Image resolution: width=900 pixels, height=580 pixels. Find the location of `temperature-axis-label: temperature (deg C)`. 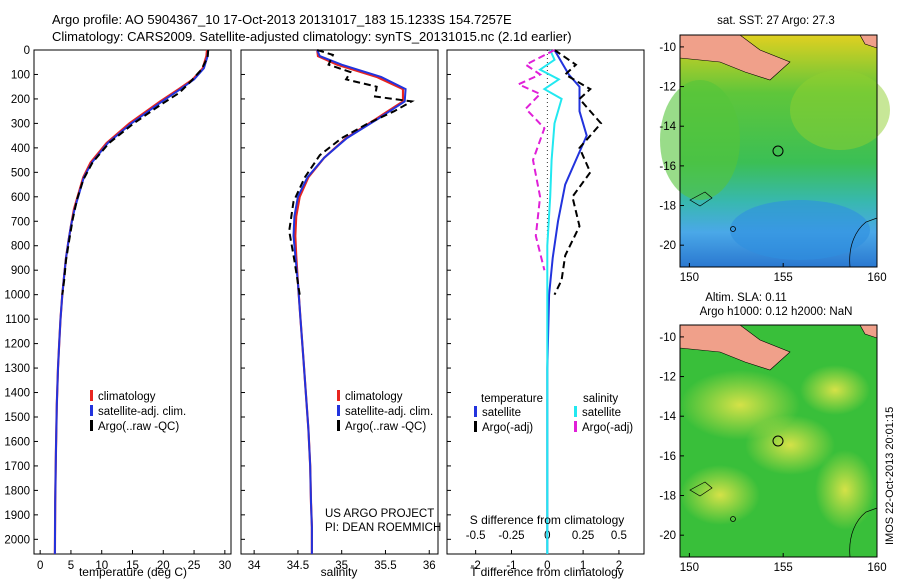

temperature-axis-label: temperature (deg C) is located at coordinates (133, 572).